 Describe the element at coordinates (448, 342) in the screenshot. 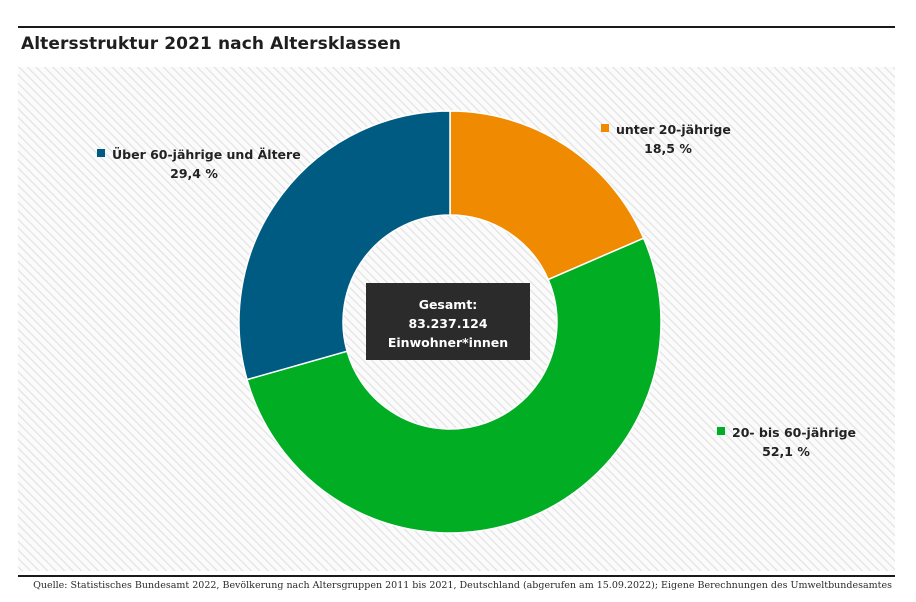

I see `center-label-line3: Einwohner*innen` at that location.